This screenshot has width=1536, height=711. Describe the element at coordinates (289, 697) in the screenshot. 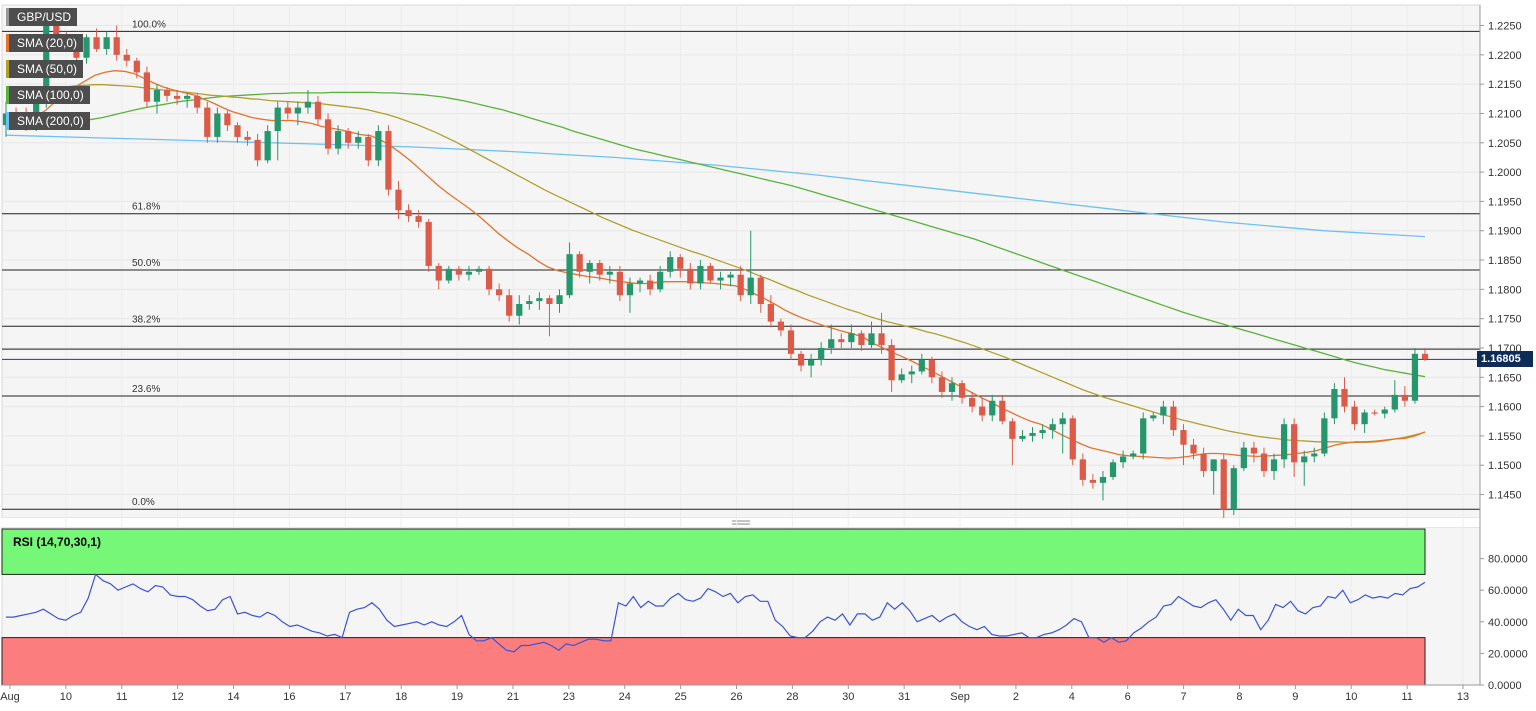

I see `time-tick-label: 16` at that location.